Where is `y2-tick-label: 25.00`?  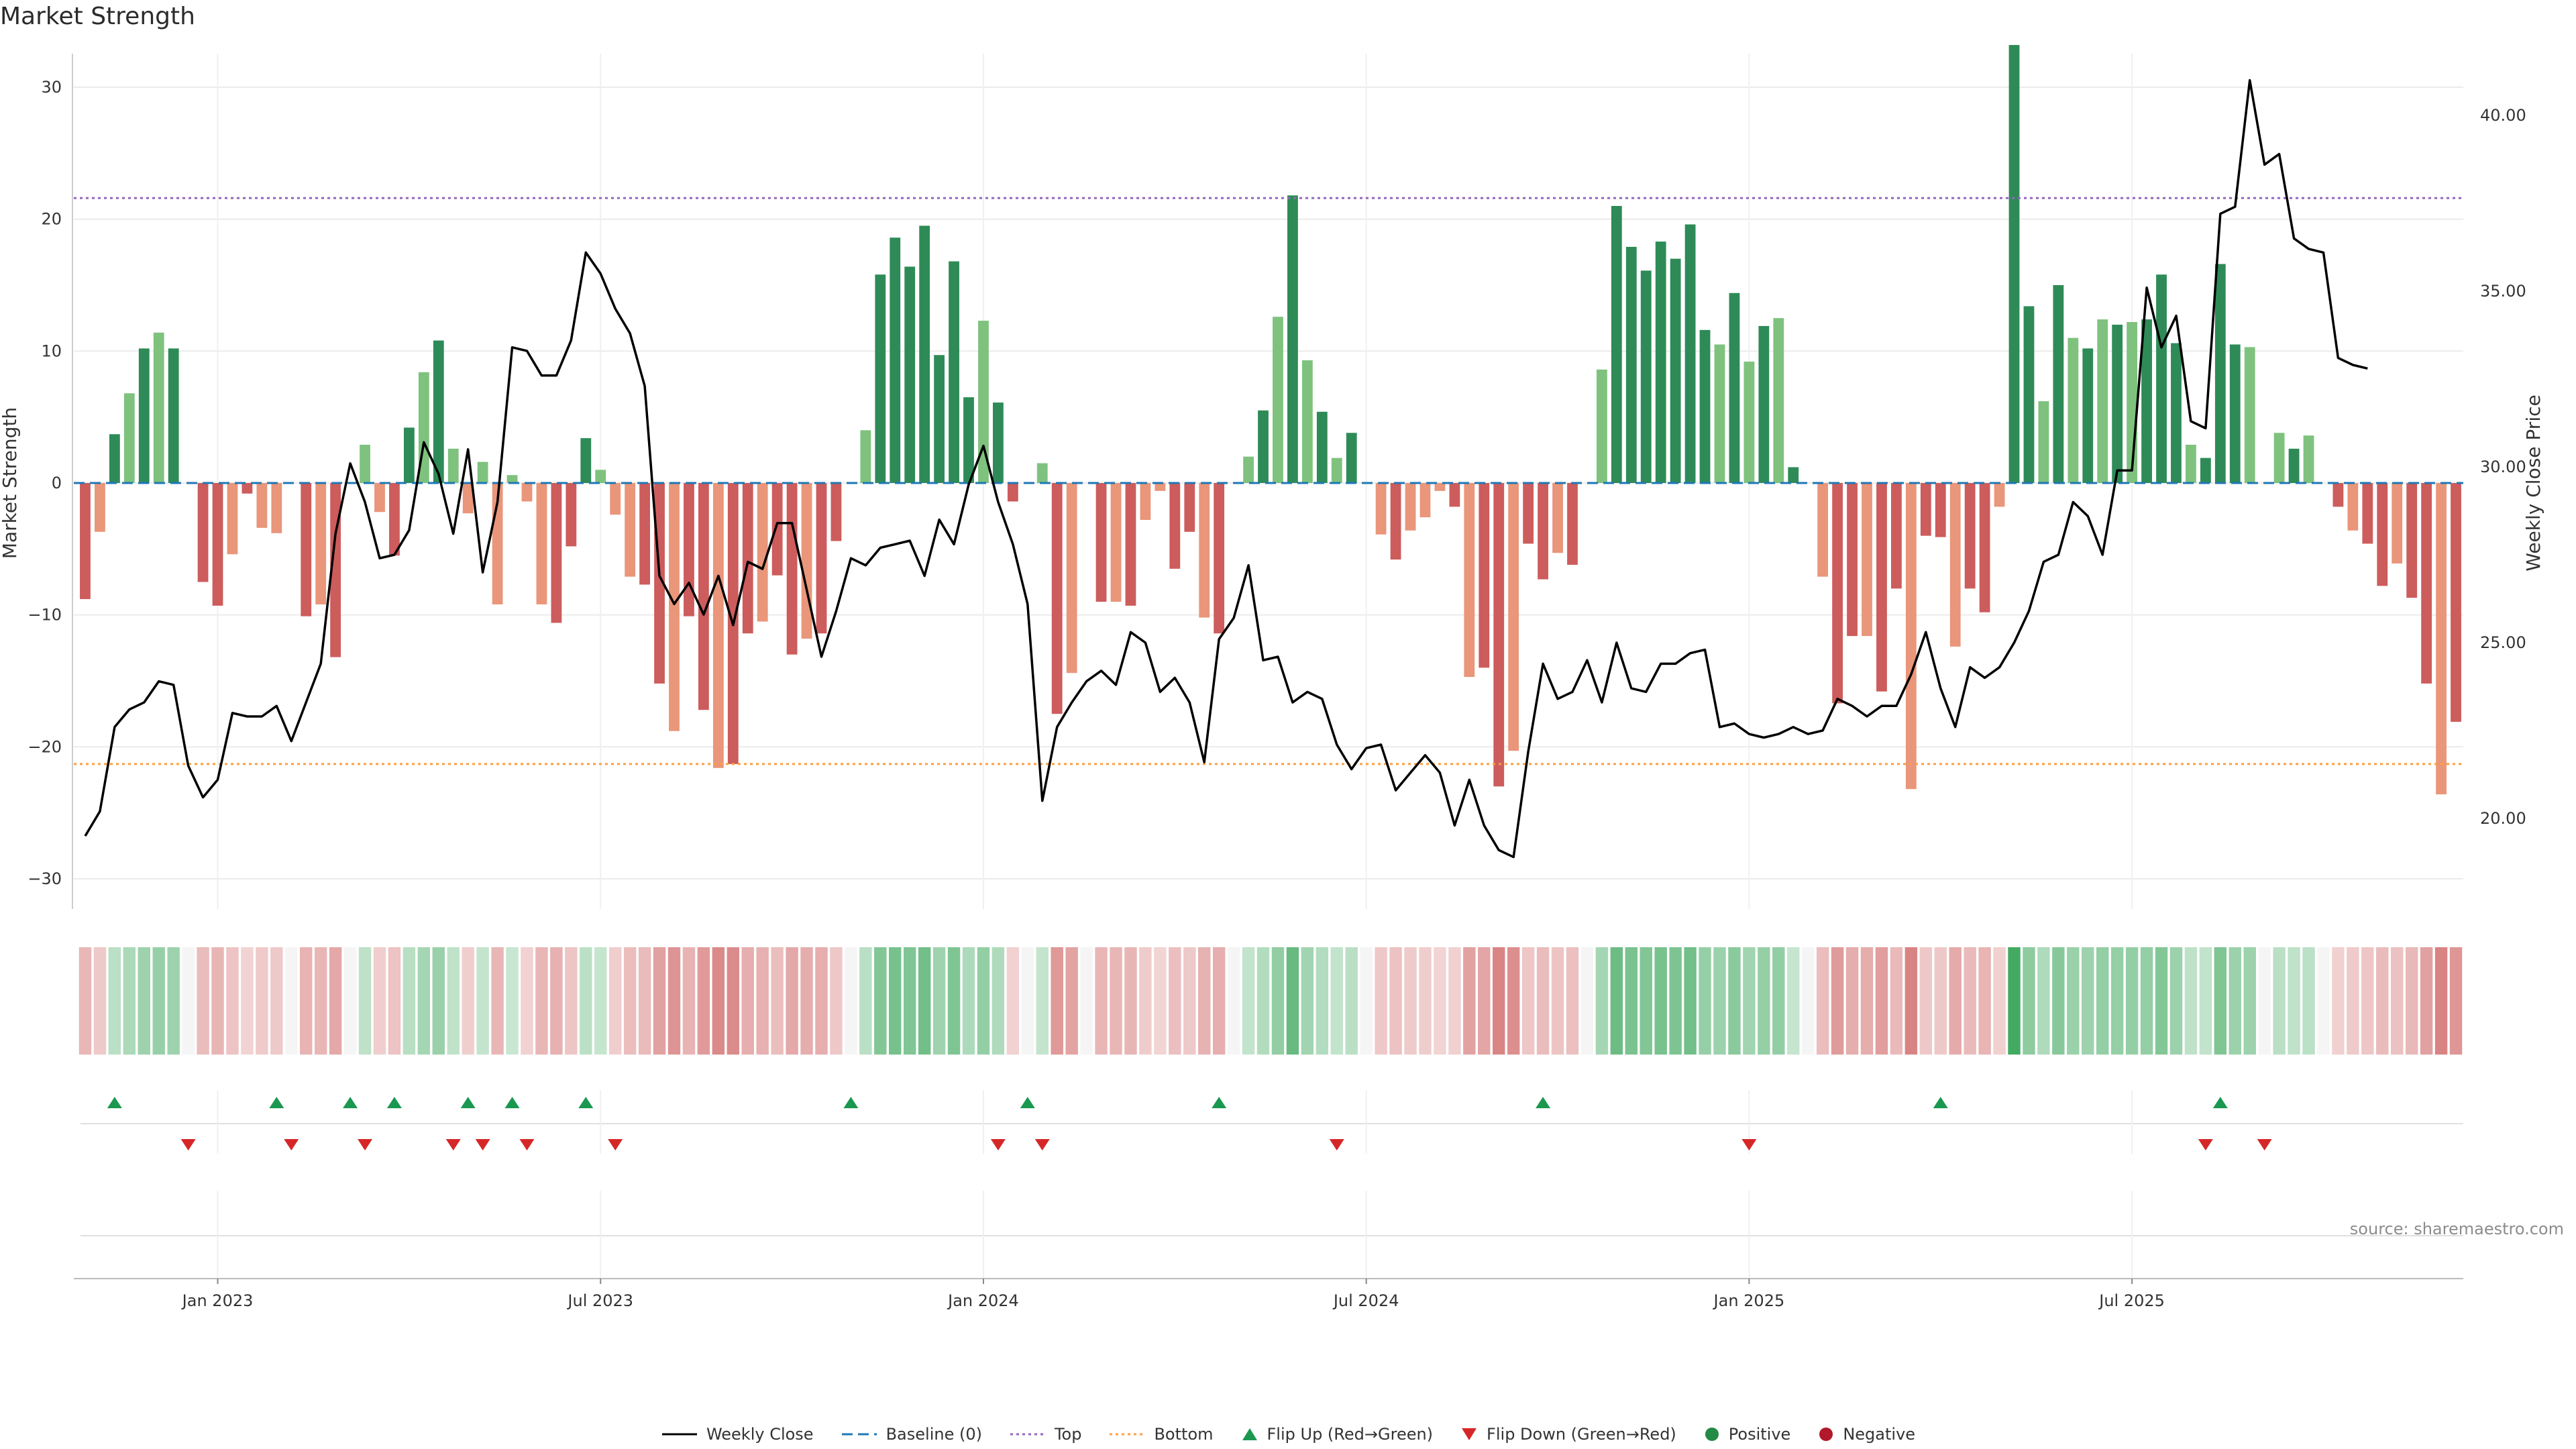
y2-tick-label: 25.00 is located at coordinates (2503, 642).